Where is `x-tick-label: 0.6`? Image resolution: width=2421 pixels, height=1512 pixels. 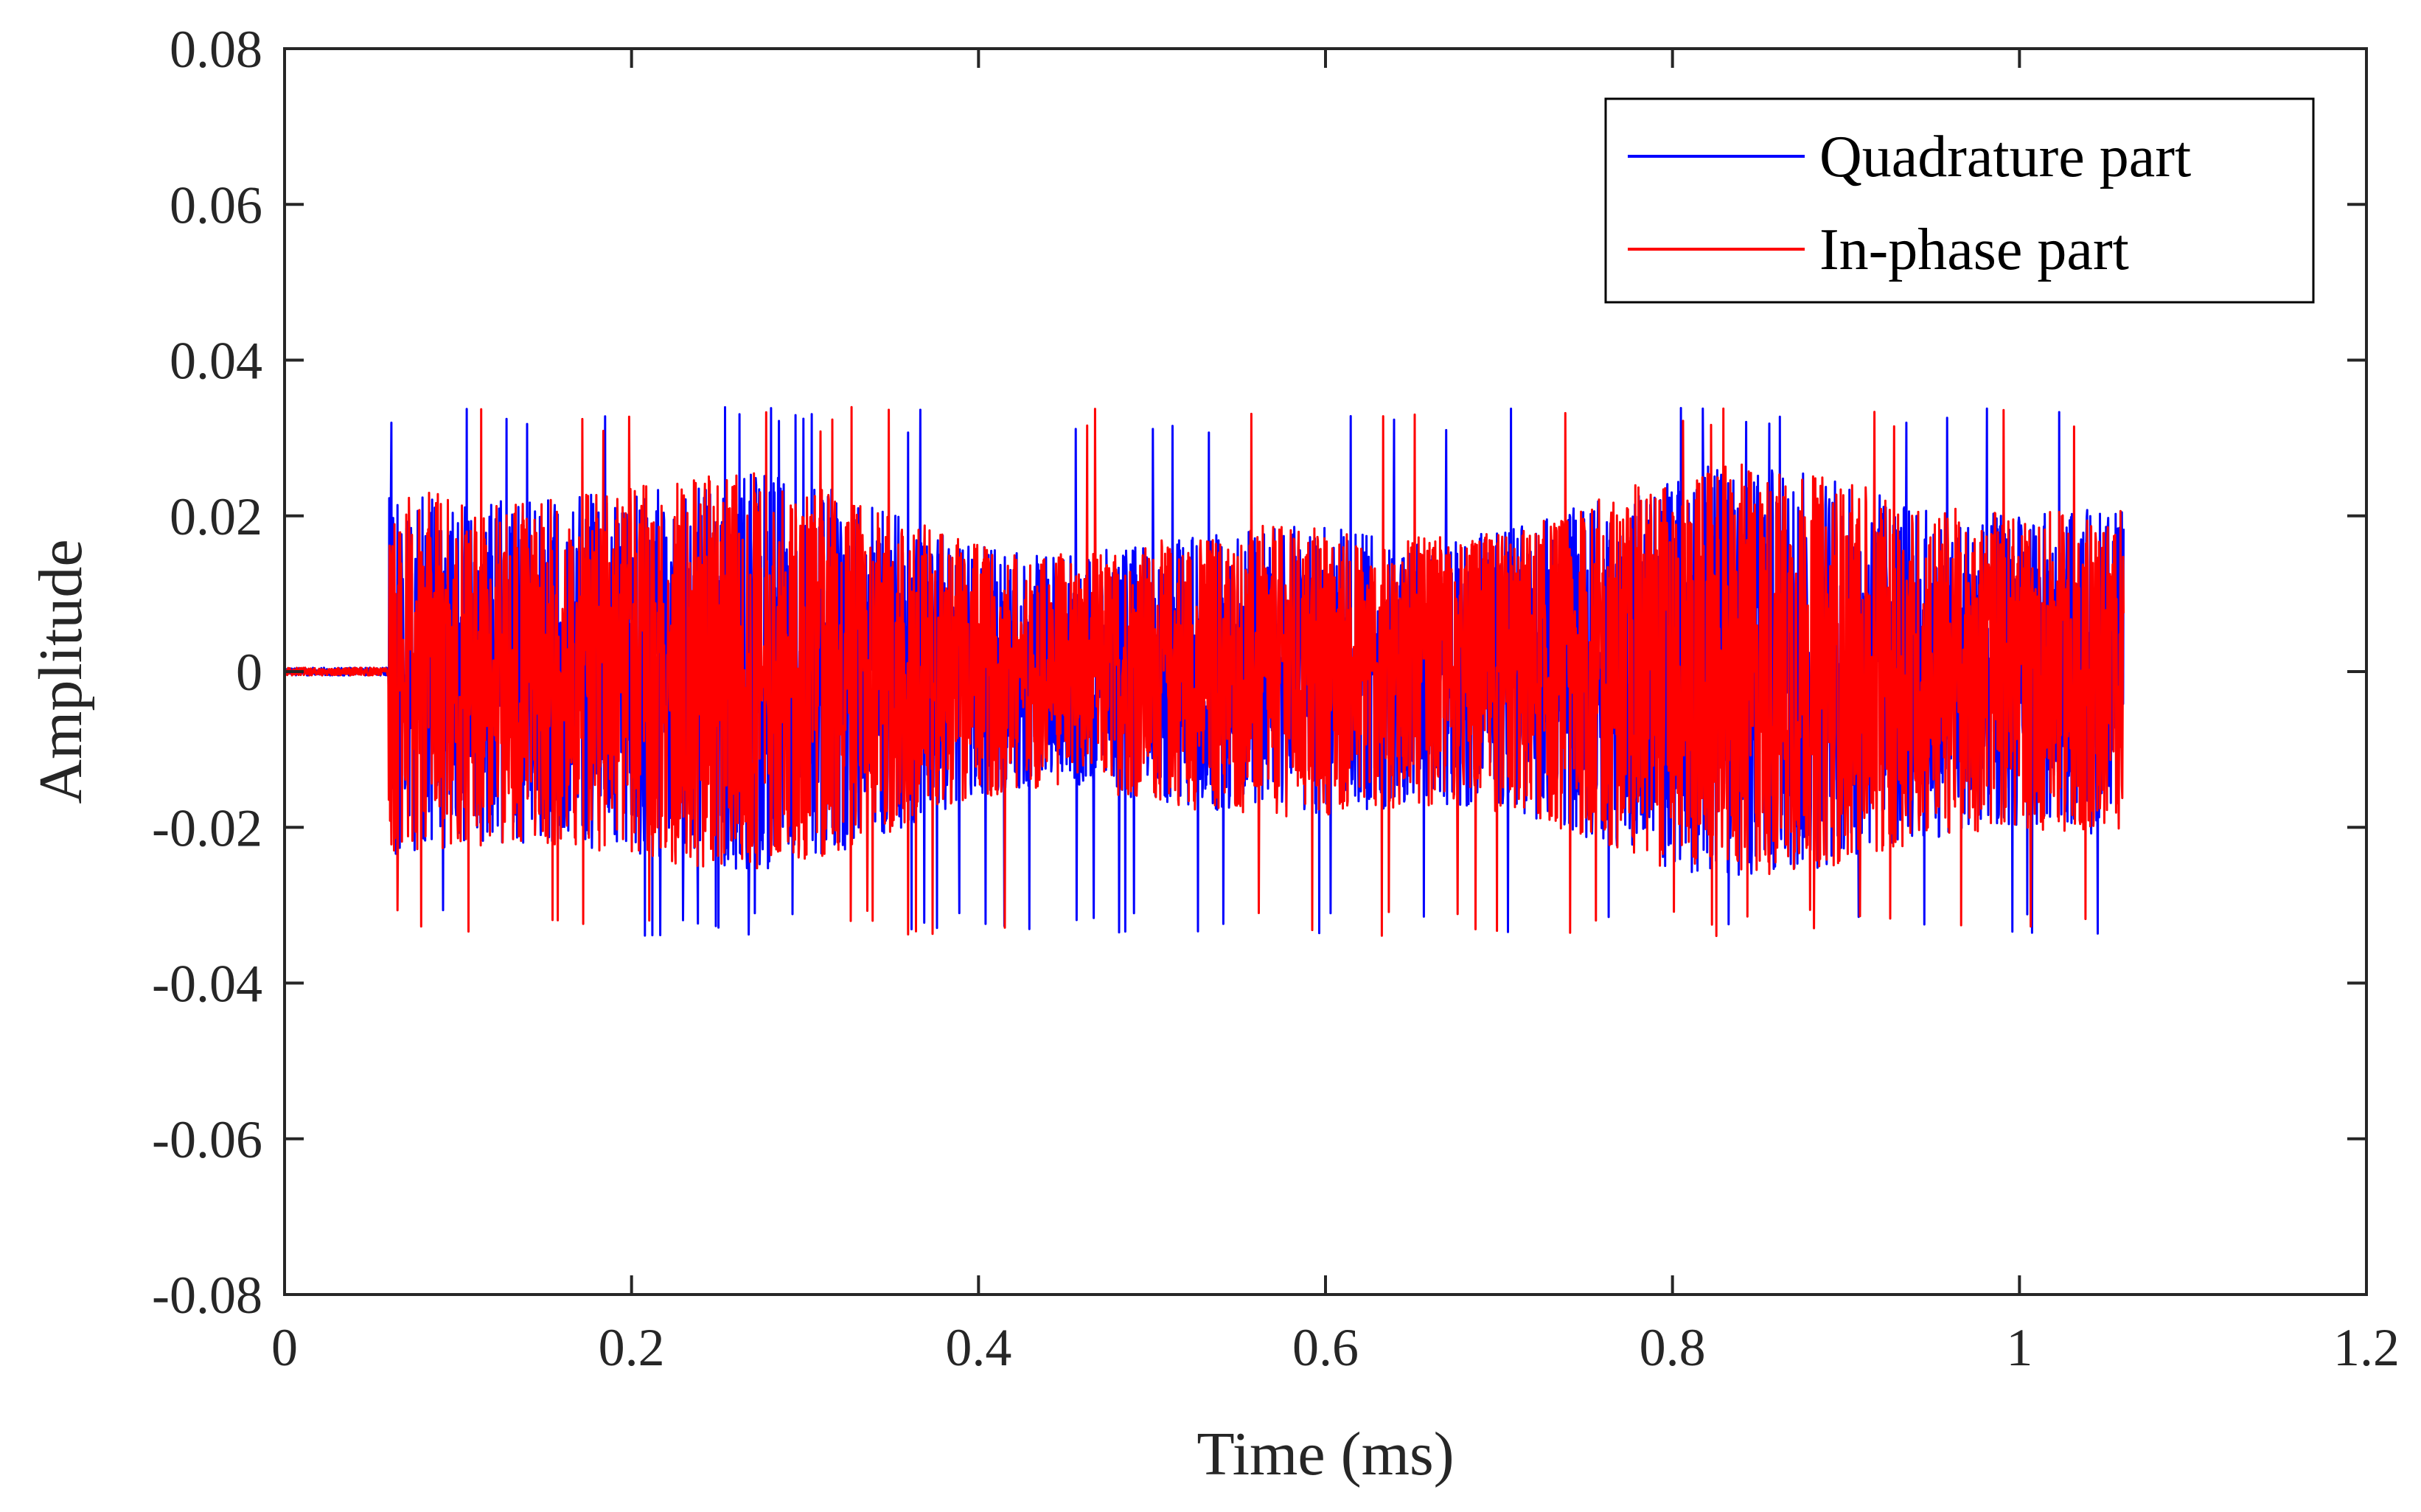
x-tick-label: 0.6 is located at coordinates (1325, 1347).